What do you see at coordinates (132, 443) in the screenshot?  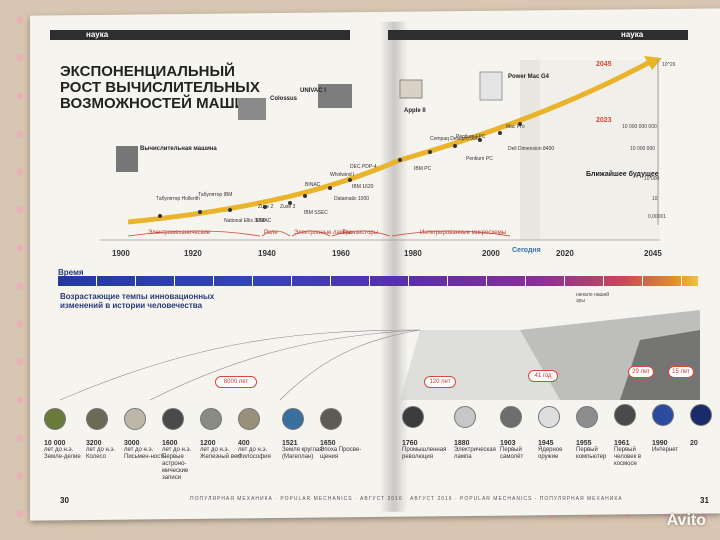 I see `event-year: 3000` at bounding box center [132, 443].